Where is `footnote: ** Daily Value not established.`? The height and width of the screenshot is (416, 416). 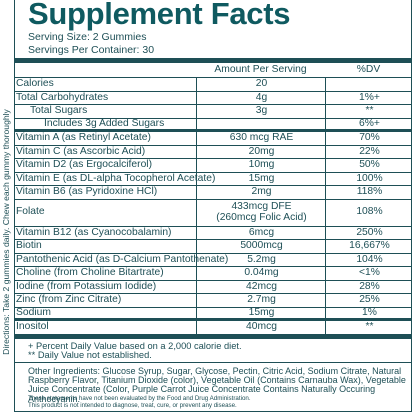
footnote: ** Daily Value not established. is located at coordinates (90, 355).